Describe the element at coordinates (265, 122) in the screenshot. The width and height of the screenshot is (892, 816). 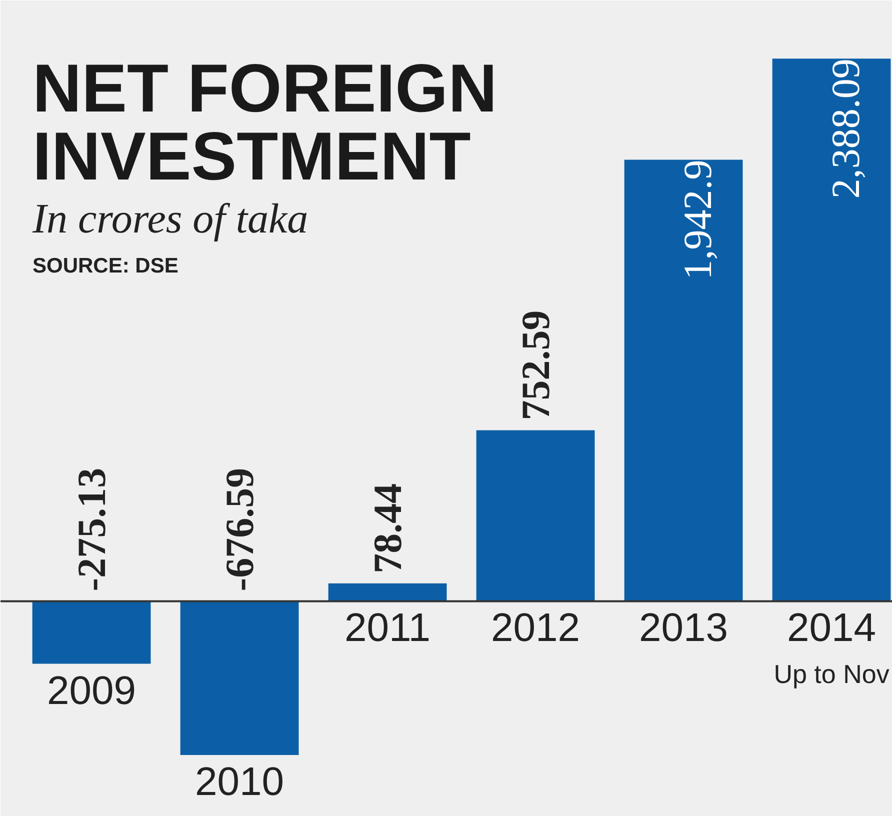
I see `chart-title: NET FOREIGN INVESTMENT` at that location.